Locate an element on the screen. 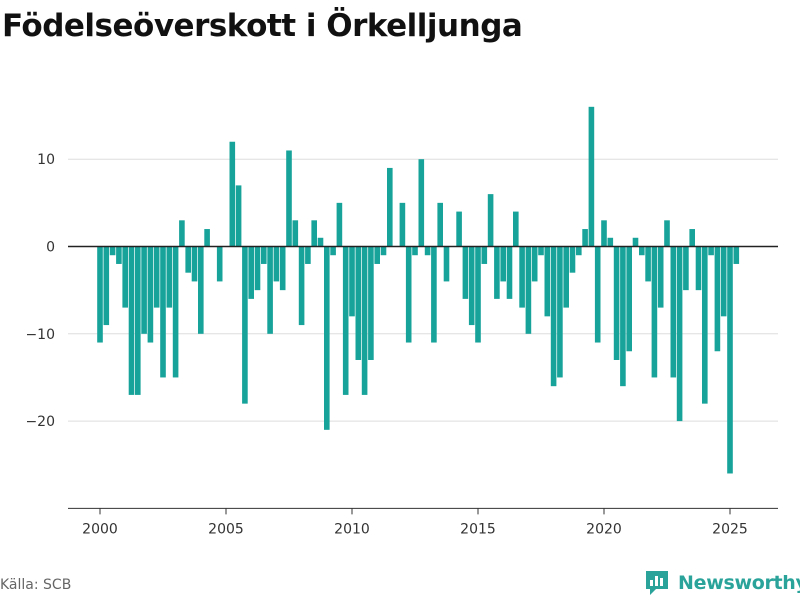  y-tick-label: 10 is located at coordinates (46, 160).